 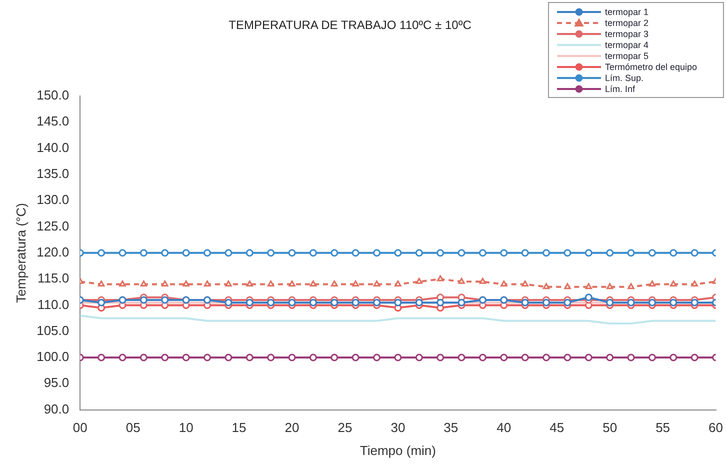 I want to click on y-tick-label: 125.0, so click(x=53, y=226).